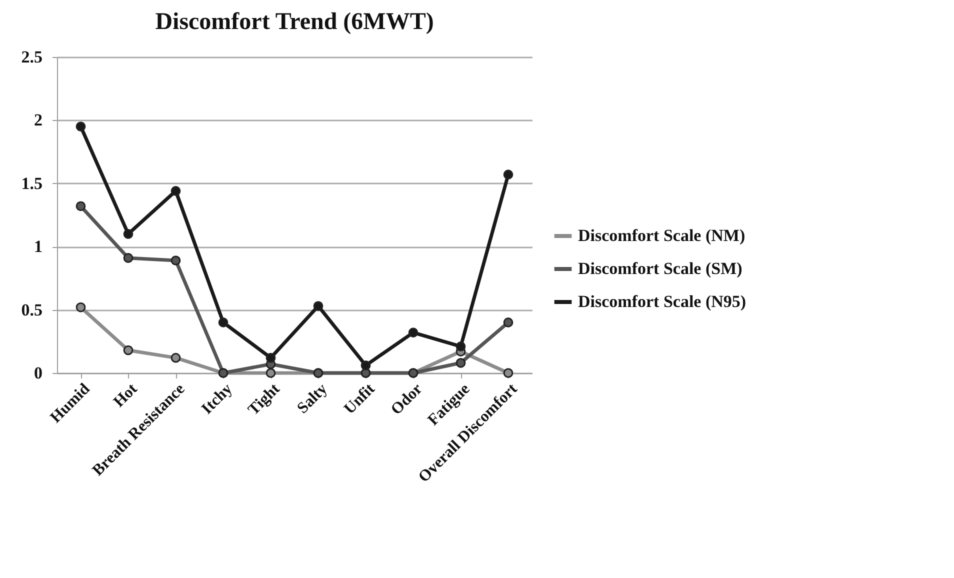 Image resolution: width=954 pixels, height=578 pixels. What do you see at coordinates (31, 310) in the screenshot?
I see `y-tick-label: 0.5` at bounding box center [31, 310].